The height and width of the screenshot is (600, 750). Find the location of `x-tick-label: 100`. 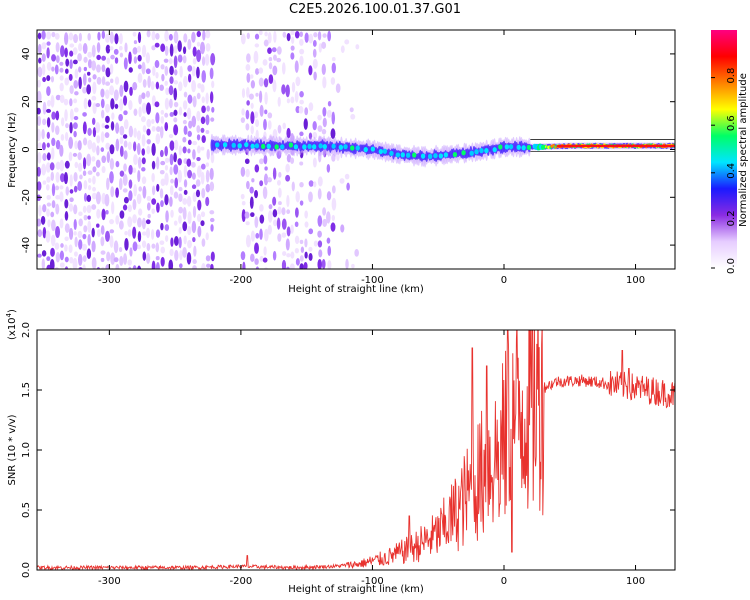

x-tick-label: 100 is located at coordinates (635, 581).